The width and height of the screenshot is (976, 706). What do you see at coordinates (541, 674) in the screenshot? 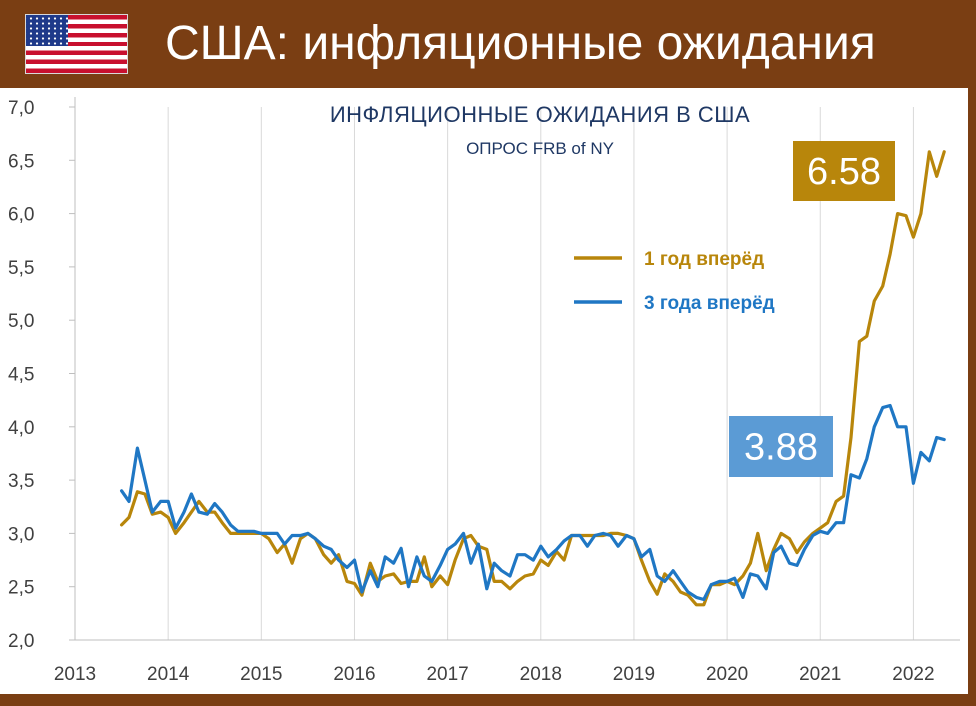
I see `x-tick-label: 2018` at bounding box center [541, 674].